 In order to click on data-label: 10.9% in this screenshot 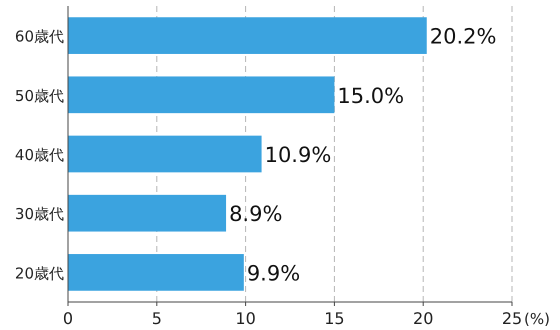, I will do `click(298, 155)`.